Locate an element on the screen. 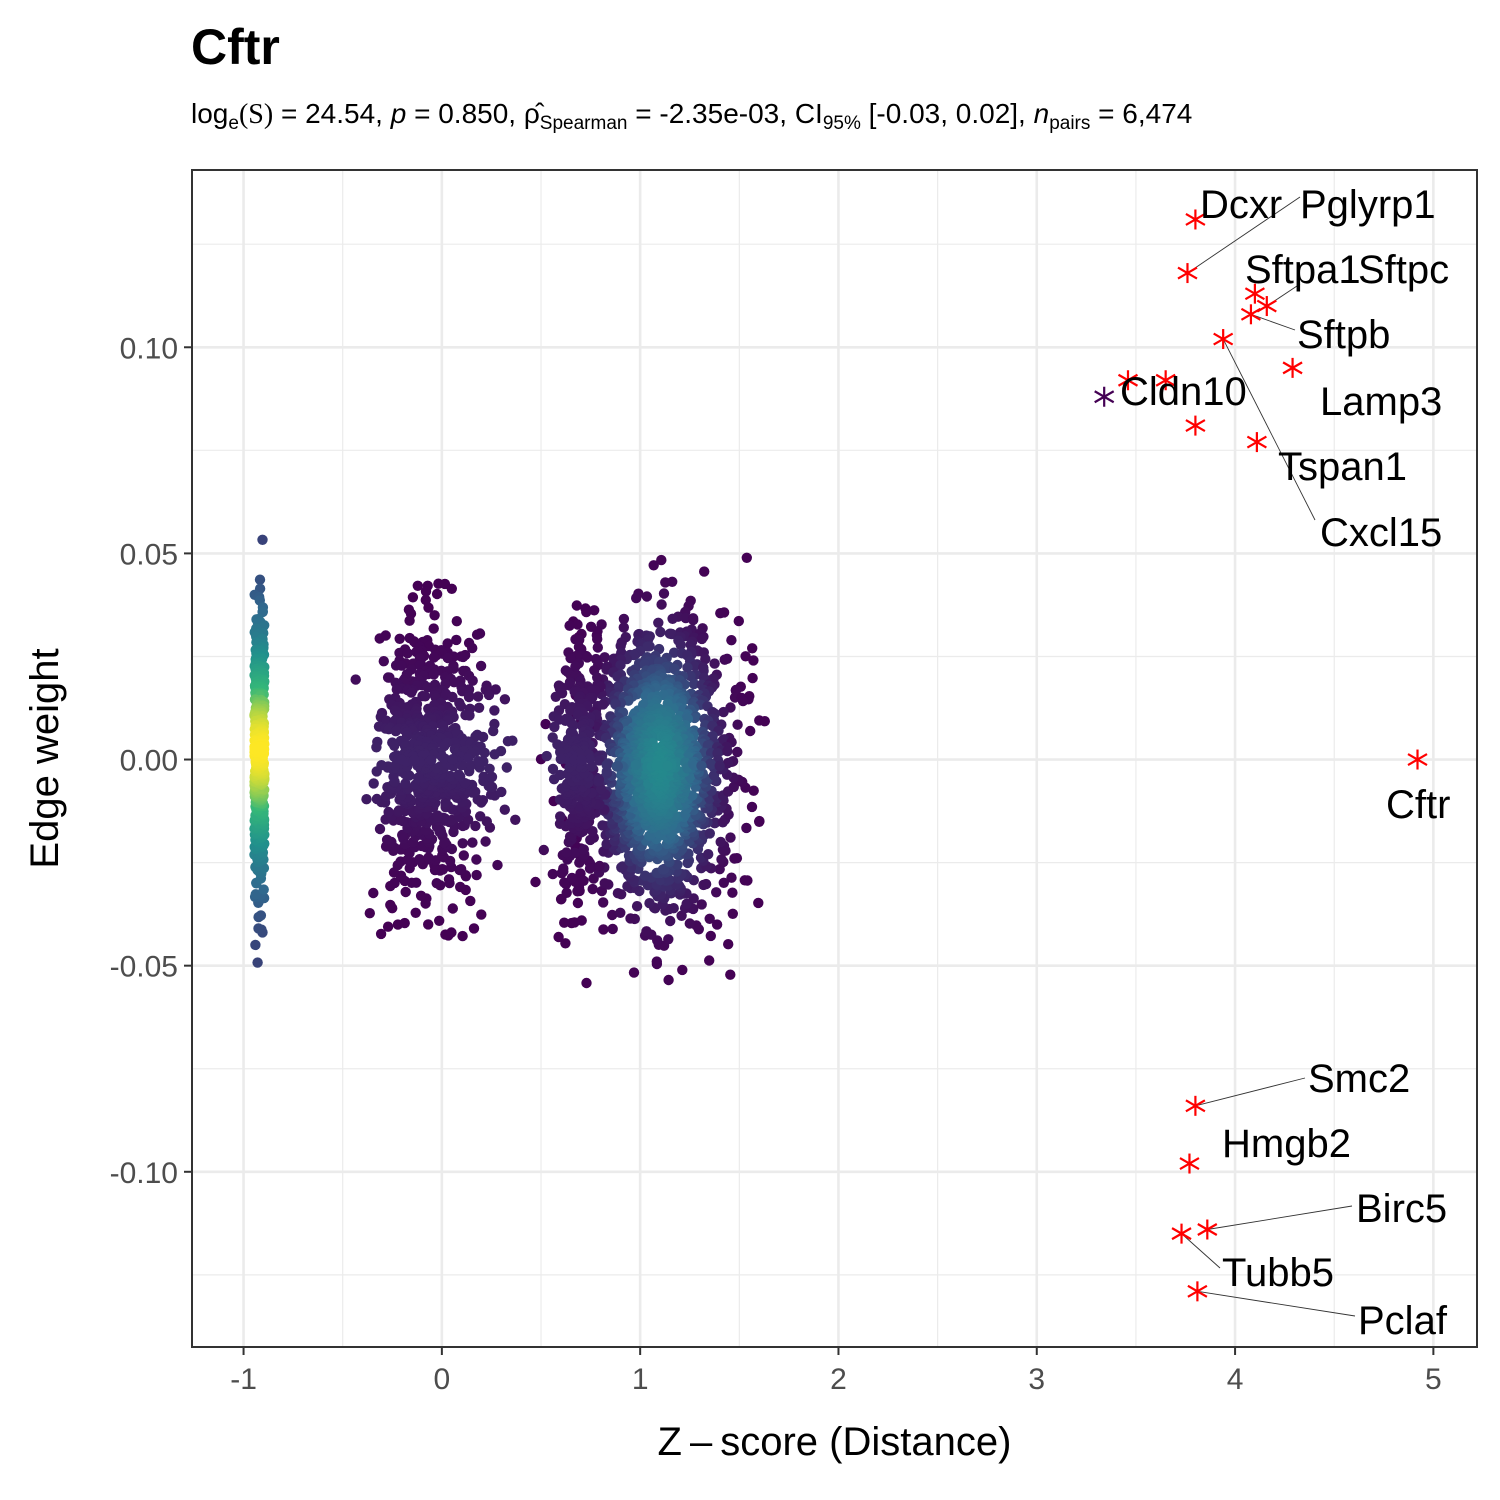  subtitle-n-value: = 6,474 is located at coordinates (1141, 113).